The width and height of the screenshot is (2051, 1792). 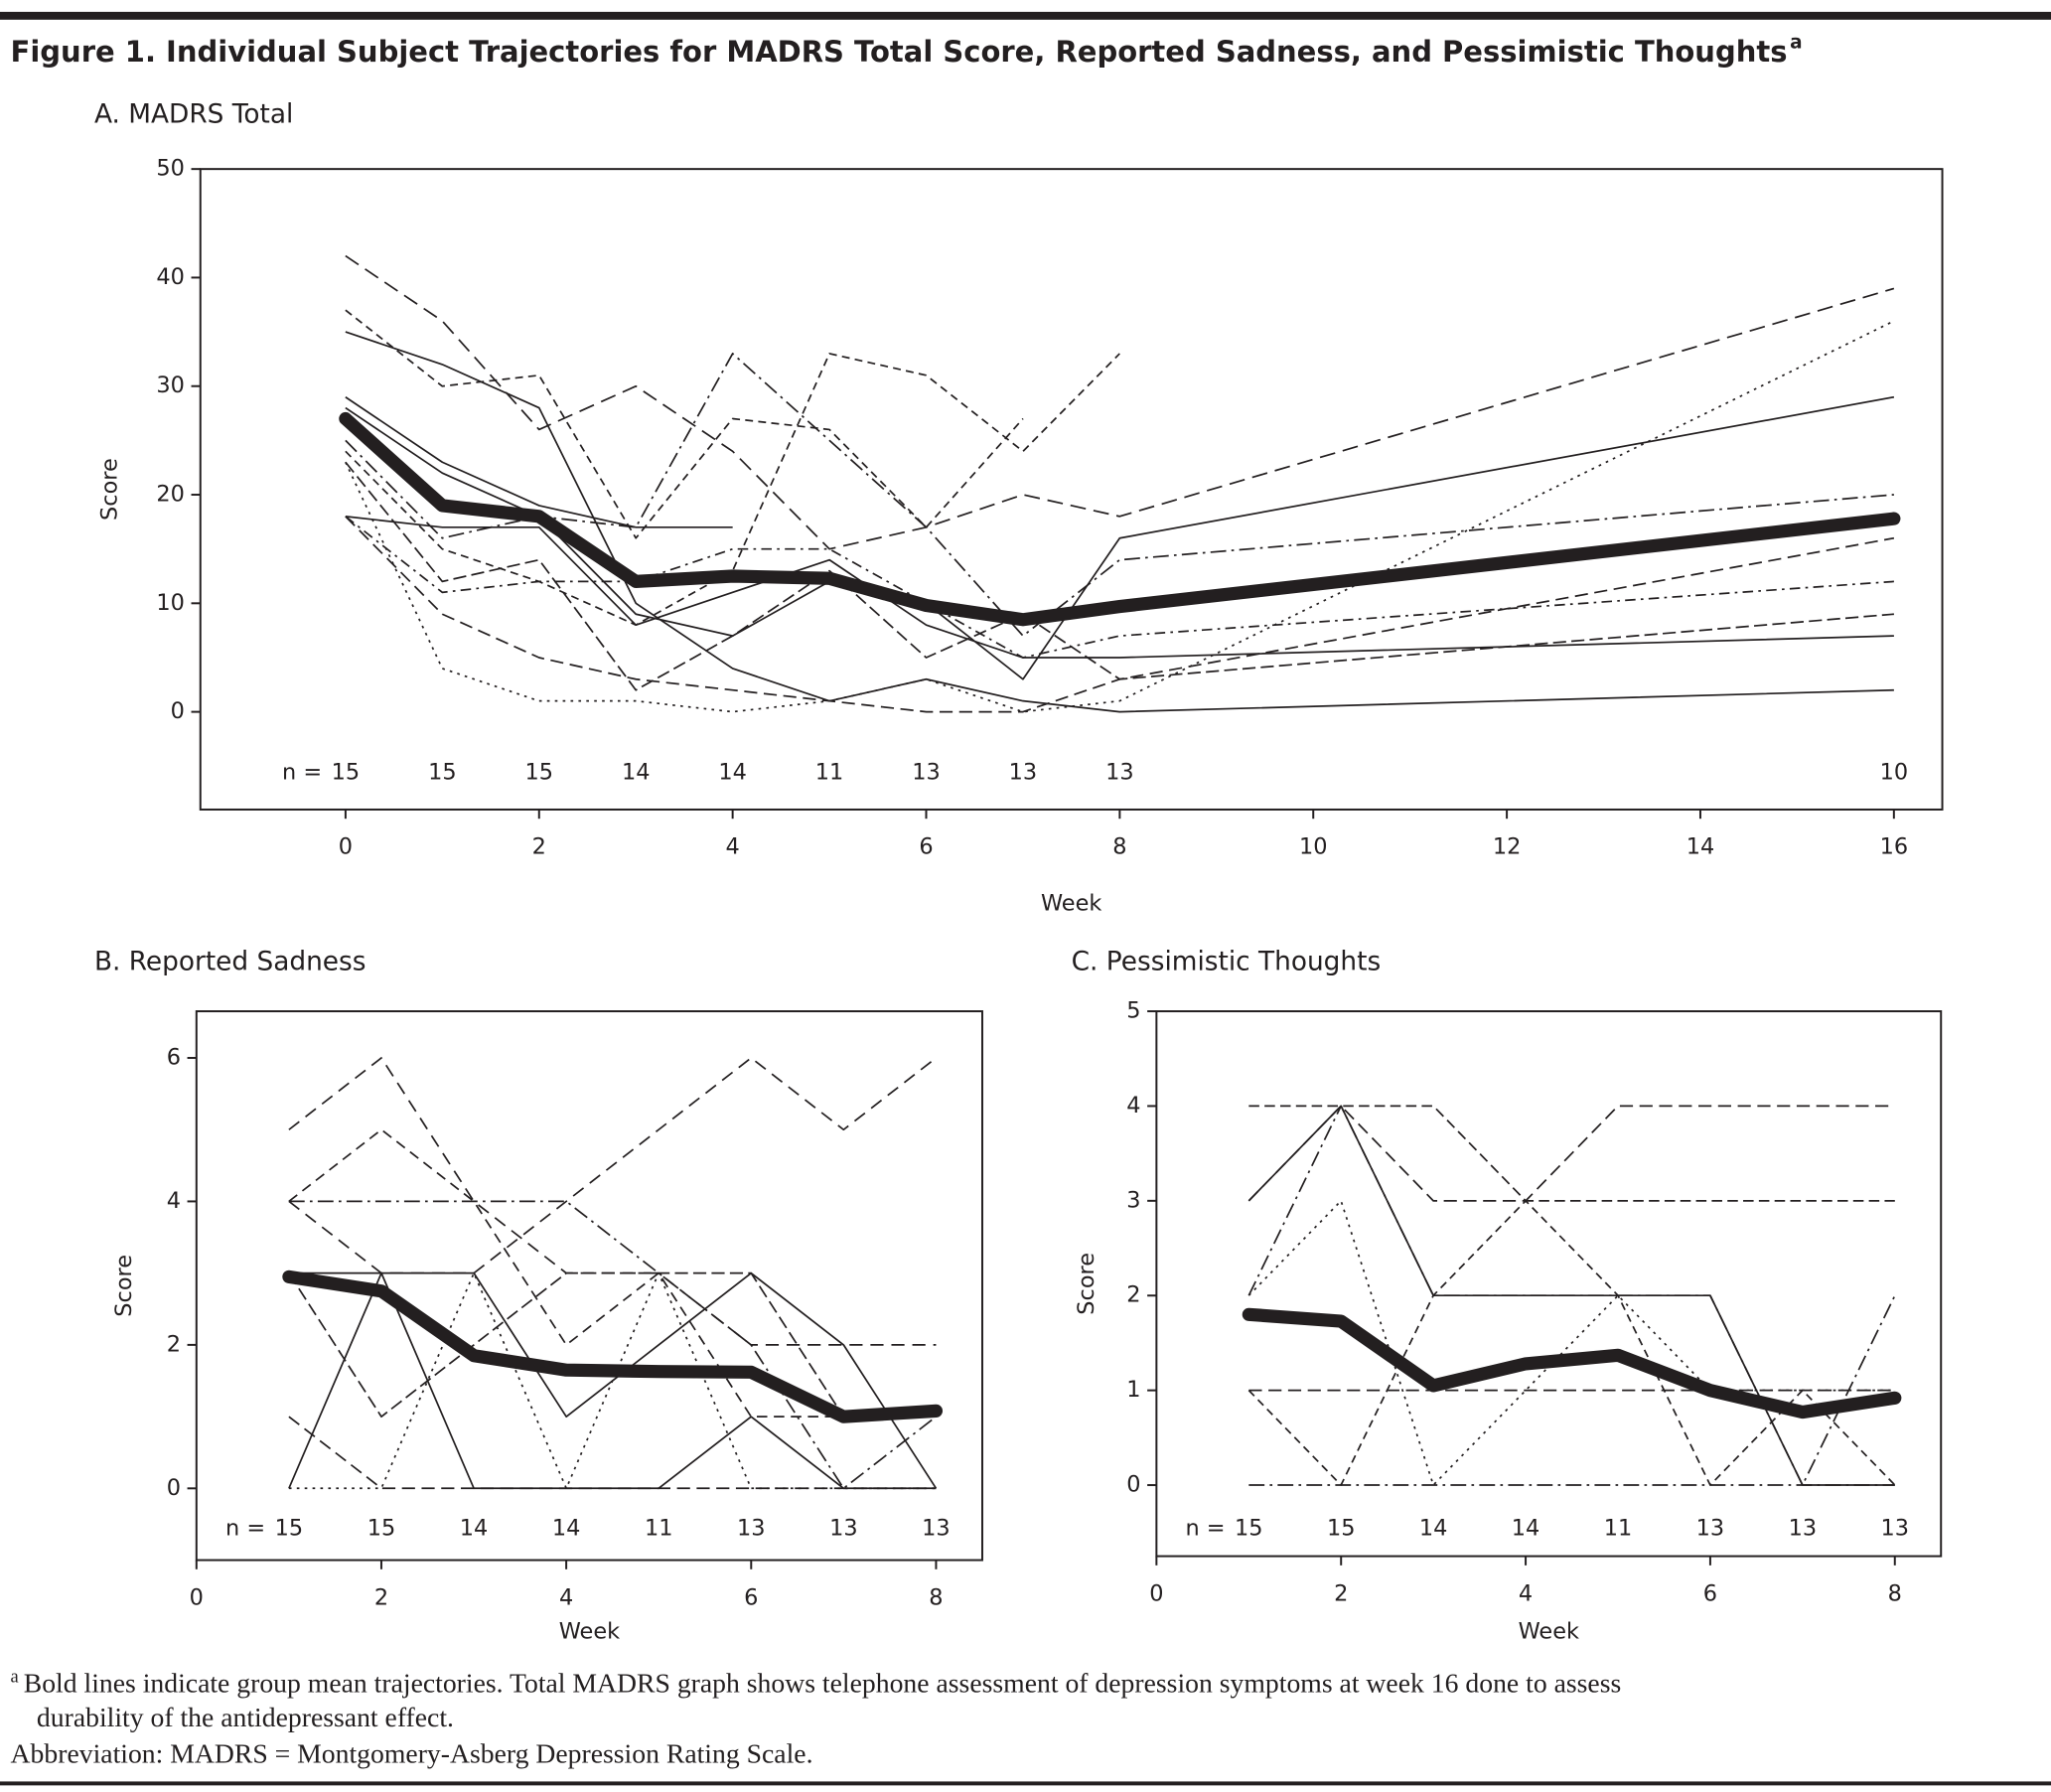 I want to click on footnote-mark: a, so click(x=15, y=1676).